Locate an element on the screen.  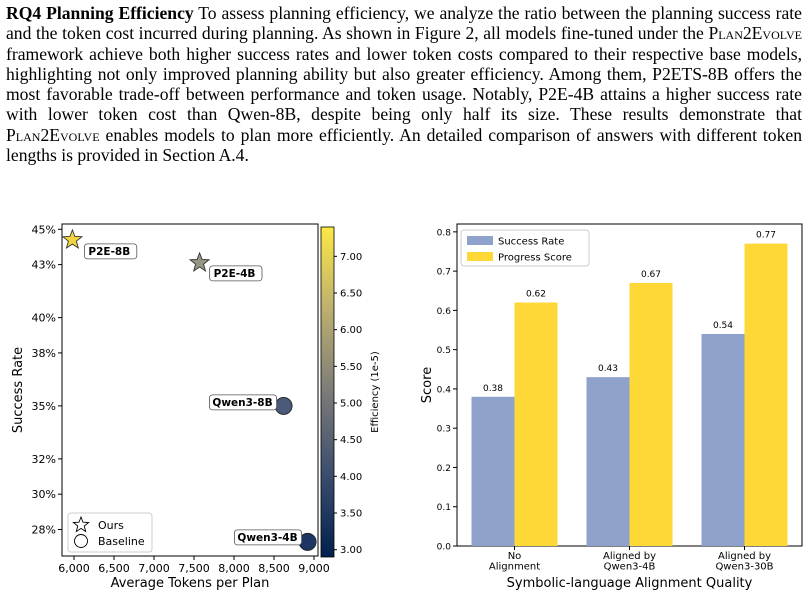
colorbar-tick-label: 3.50 is located at coordinates (351, 514).